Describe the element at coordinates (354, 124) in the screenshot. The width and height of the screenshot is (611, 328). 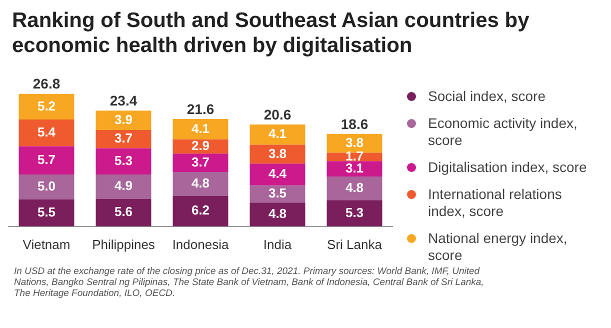
I see `total-label: 18.6` at that location.